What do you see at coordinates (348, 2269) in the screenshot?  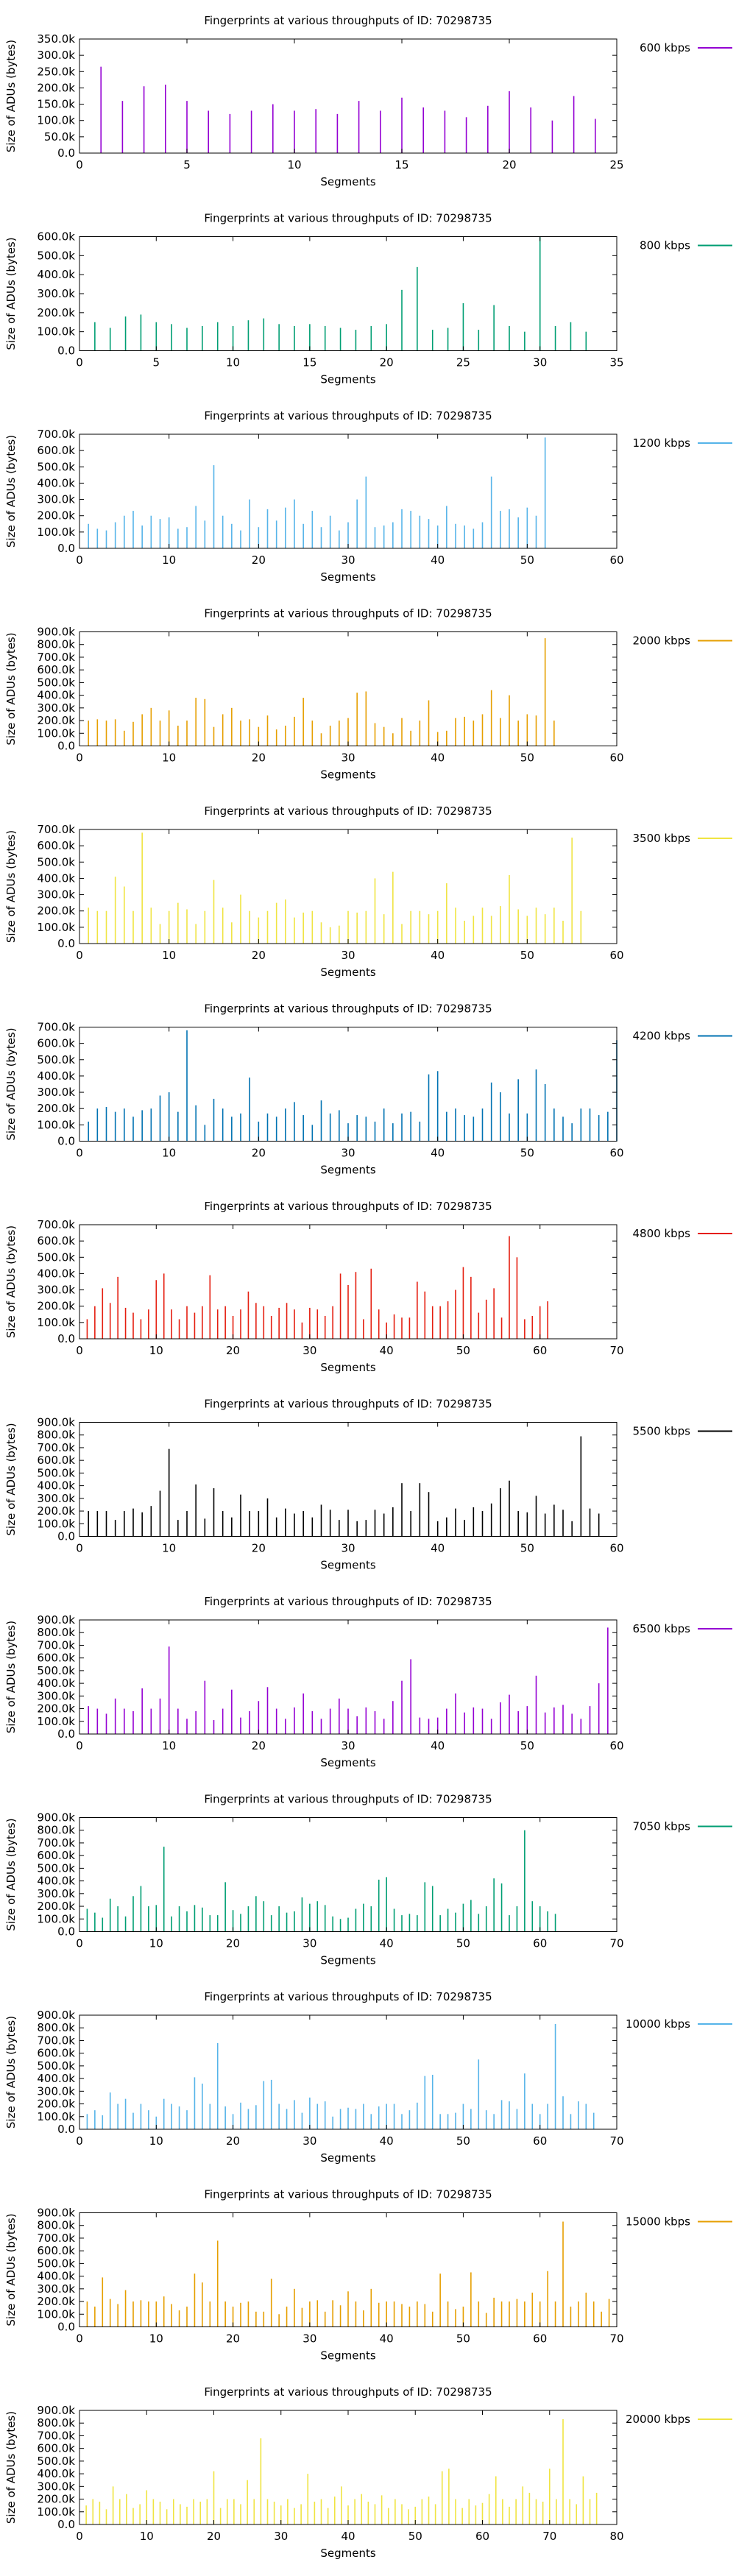 I see `plot-frame` at bounding box center [348, 2269].